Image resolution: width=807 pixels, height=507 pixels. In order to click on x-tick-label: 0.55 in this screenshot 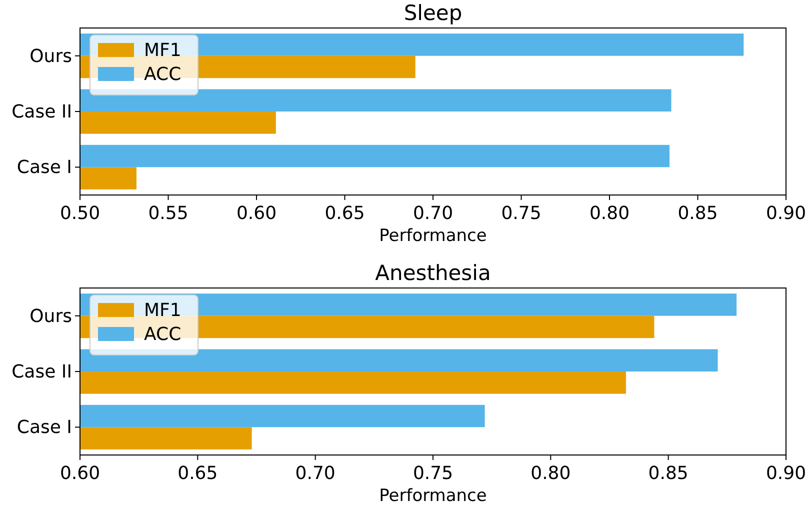, I will do `click(168, 213)`.